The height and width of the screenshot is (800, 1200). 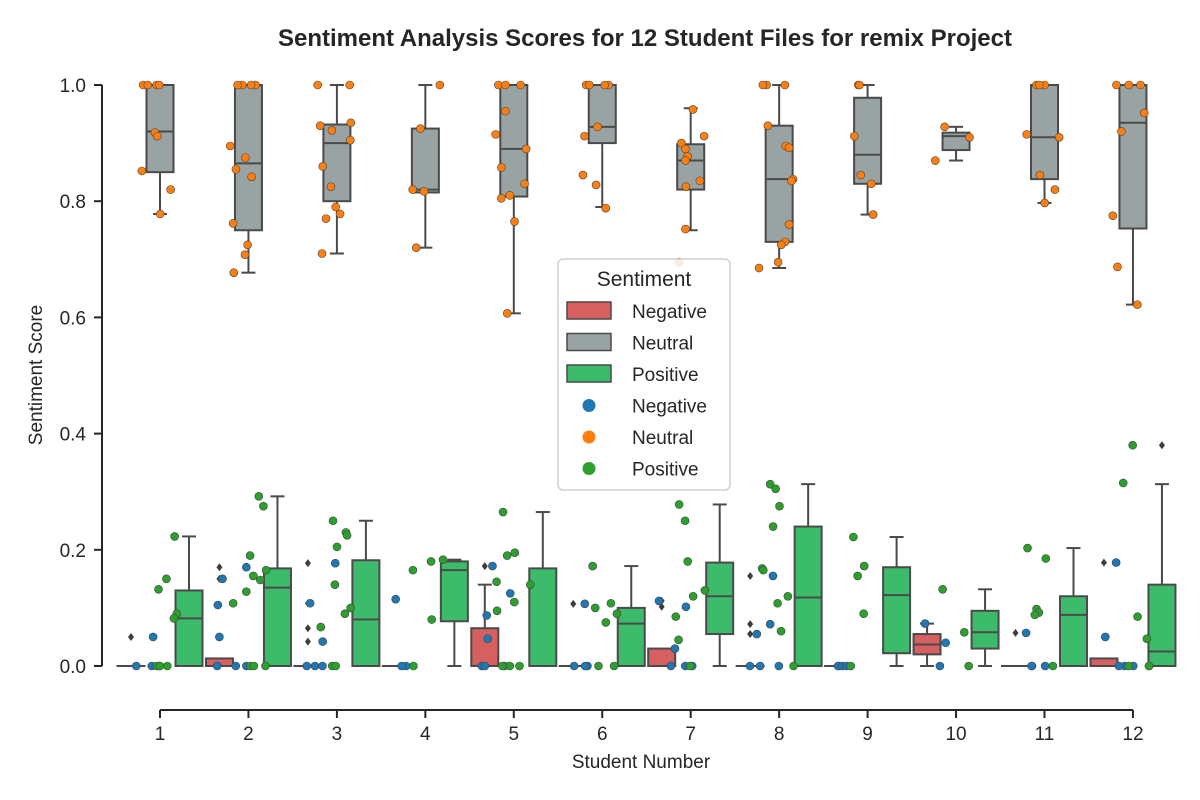 What do you see at coordinates (1045, 734) in the screenshot?
I see `x-tick-label: 11` at bounding box center [1045, 734].